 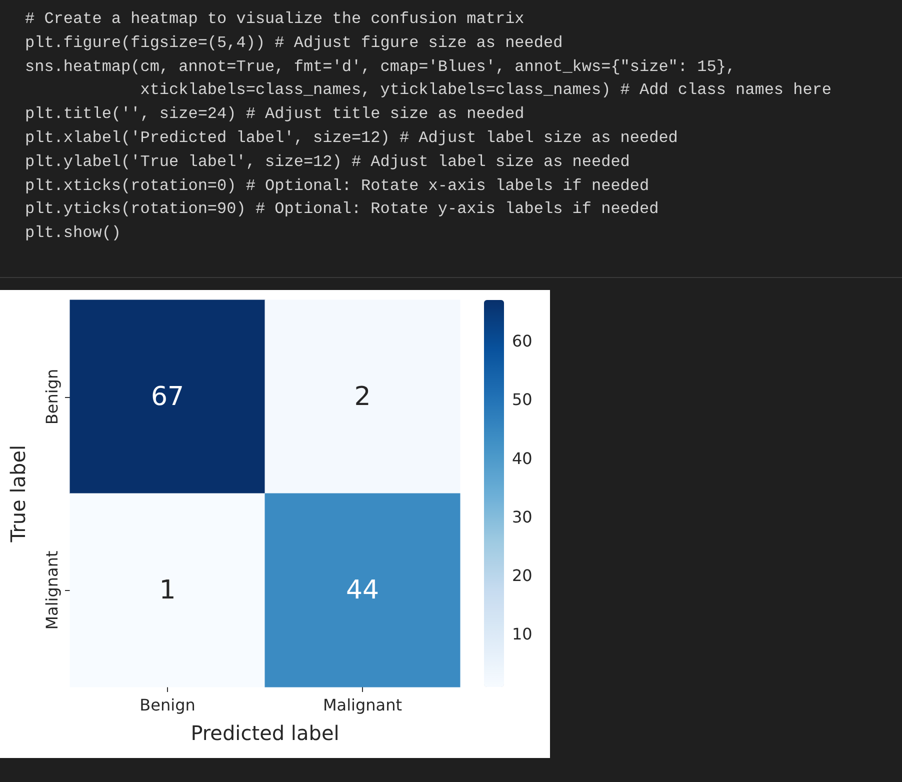 I want to click on text: sns.heatmap(cm, annot=True, fmt='d', cmap='Blues', annot_kws={"size": 15},, so click(x=381, y=67).